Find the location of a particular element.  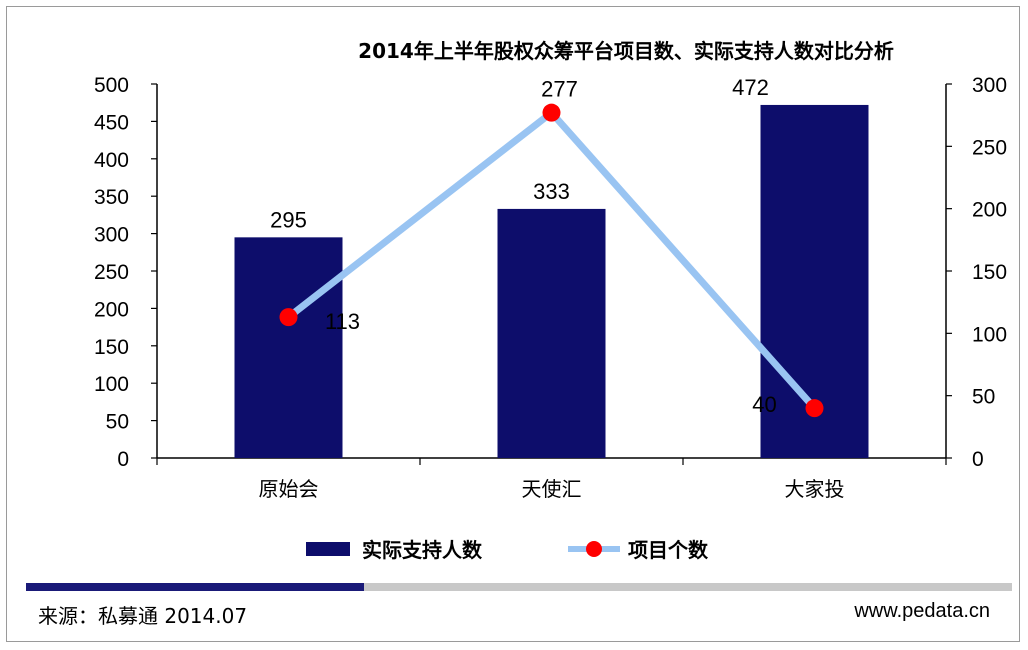

y-right-tick-label: 50 is located at coordinates (983, 397).